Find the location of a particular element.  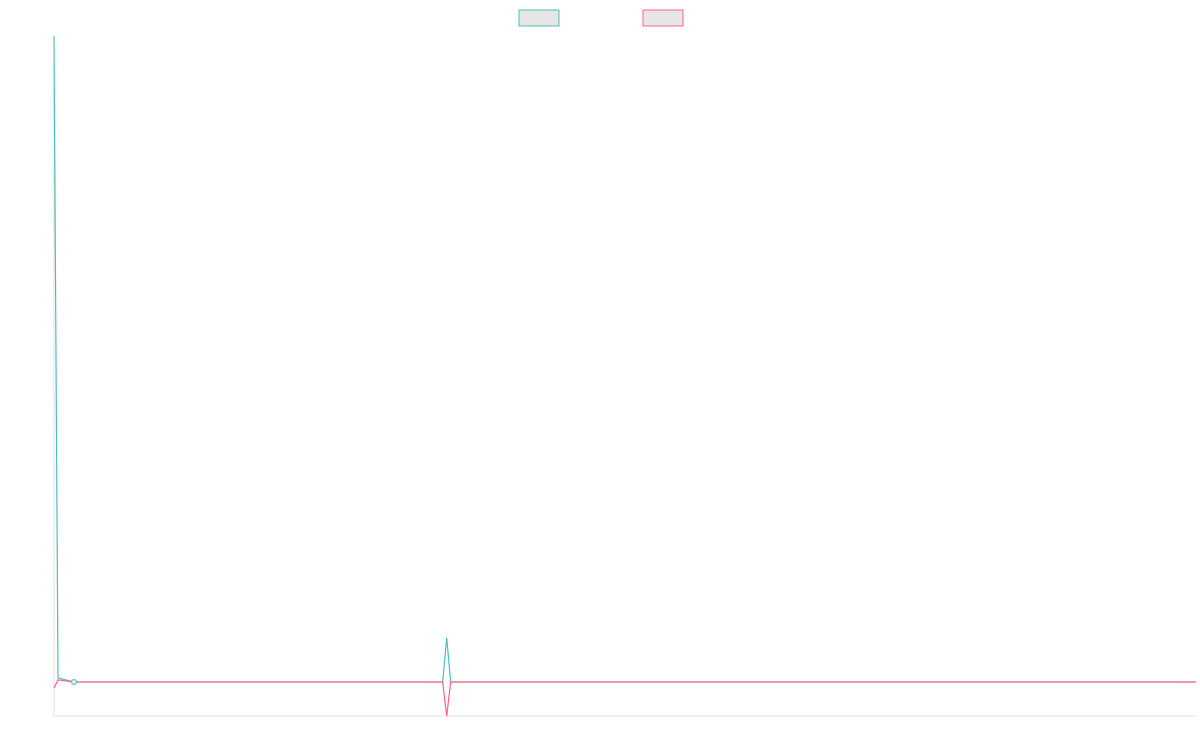

series-line is located at coordinates (624, 698).